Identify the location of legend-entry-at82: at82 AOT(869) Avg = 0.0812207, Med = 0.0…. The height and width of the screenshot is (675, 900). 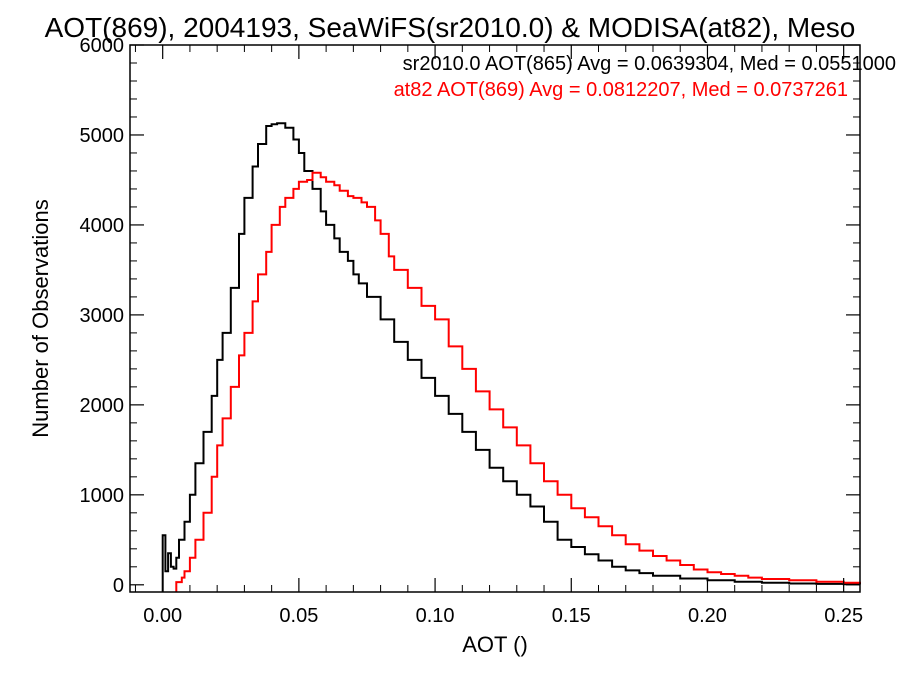
(621, 90).